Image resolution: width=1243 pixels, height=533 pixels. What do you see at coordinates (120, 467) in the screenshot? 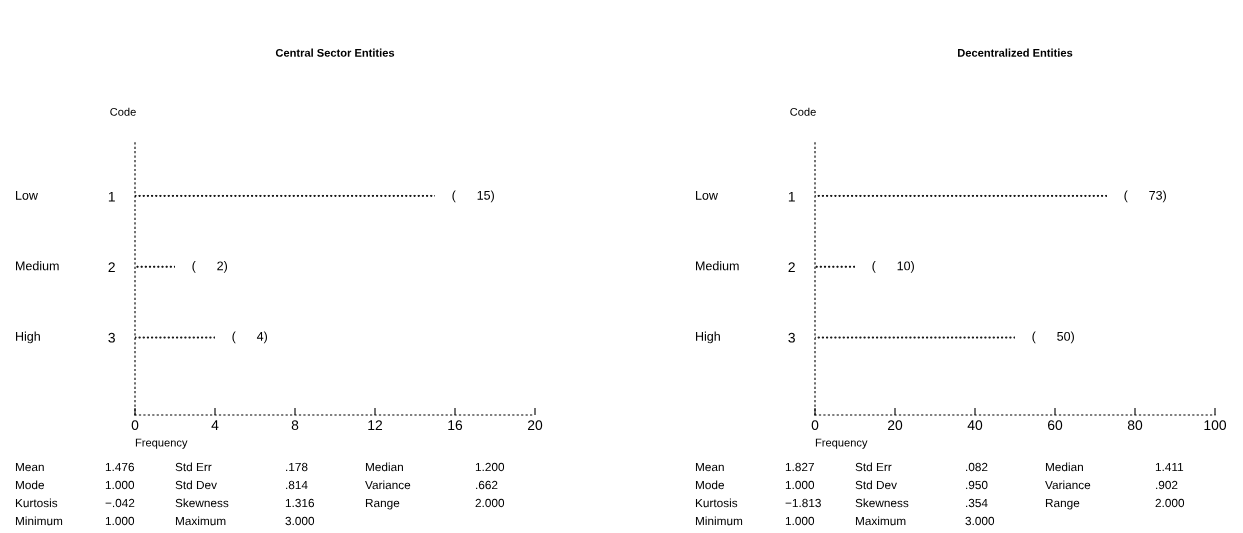
I see `text: 1.476` at bounding box center [120, 467].